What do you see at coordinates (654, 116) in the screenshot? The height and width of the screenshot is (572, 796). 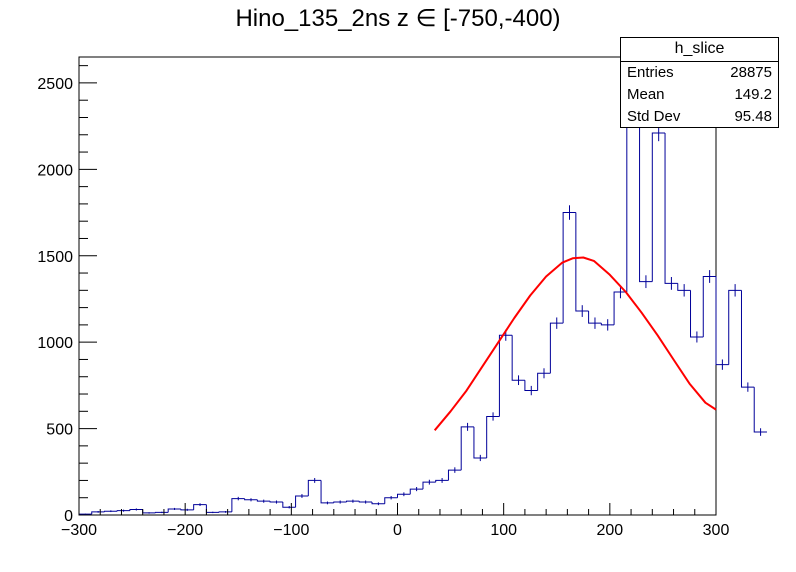 I see `stats-label: Std Dev` at bounding box center [654, 116].